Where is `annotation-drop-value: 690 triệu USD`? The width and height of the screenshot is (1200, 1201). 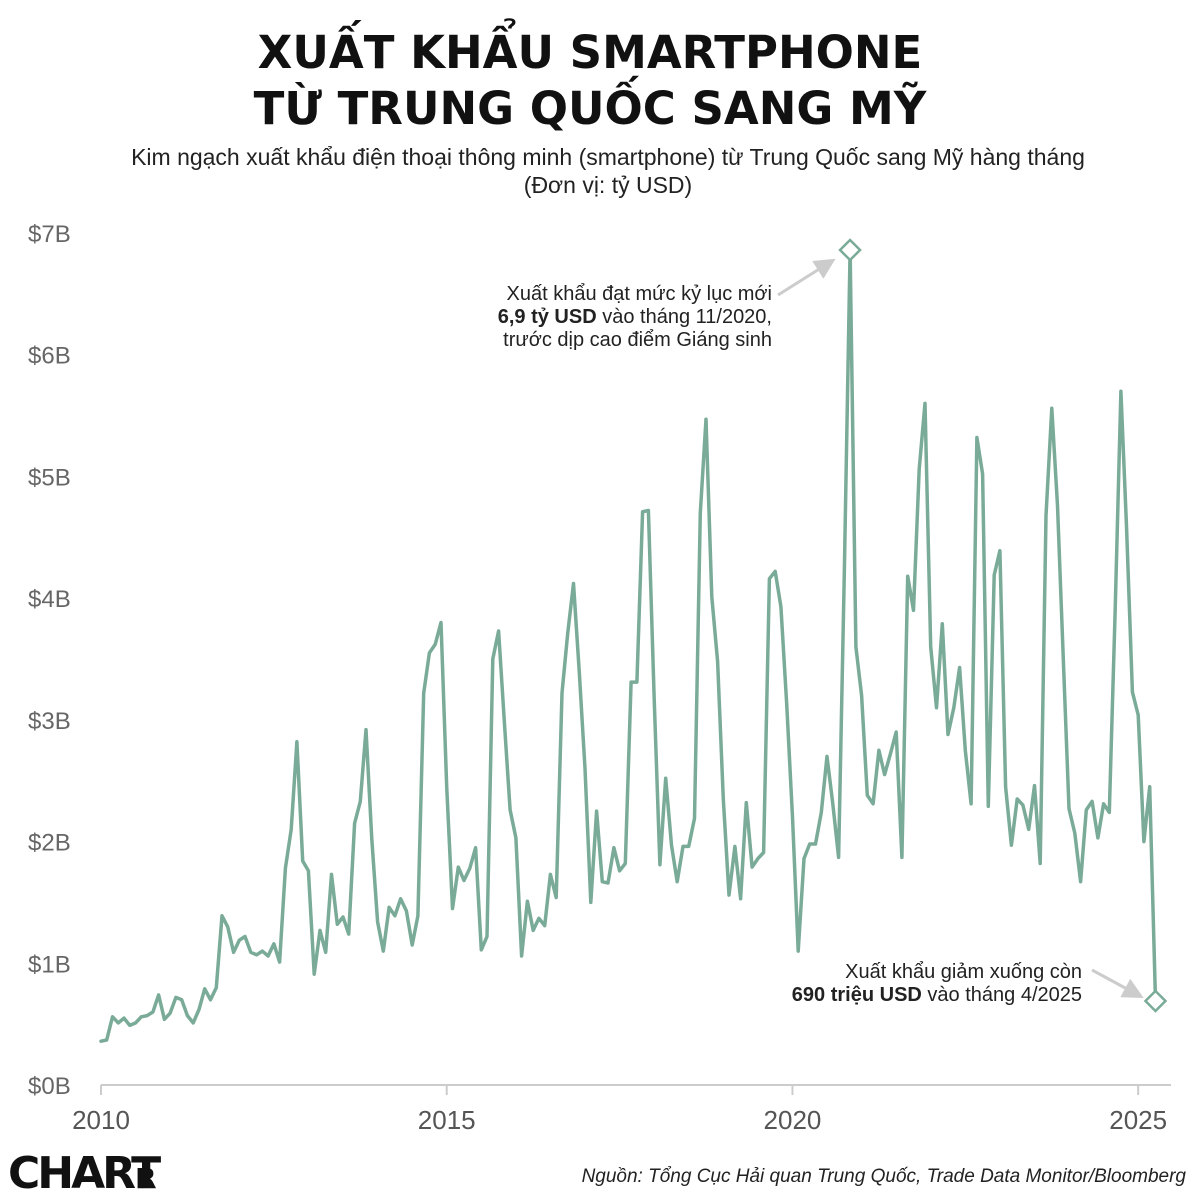 annotation-drop-value: 690 triệu USD is located at coordinates (857, 995).